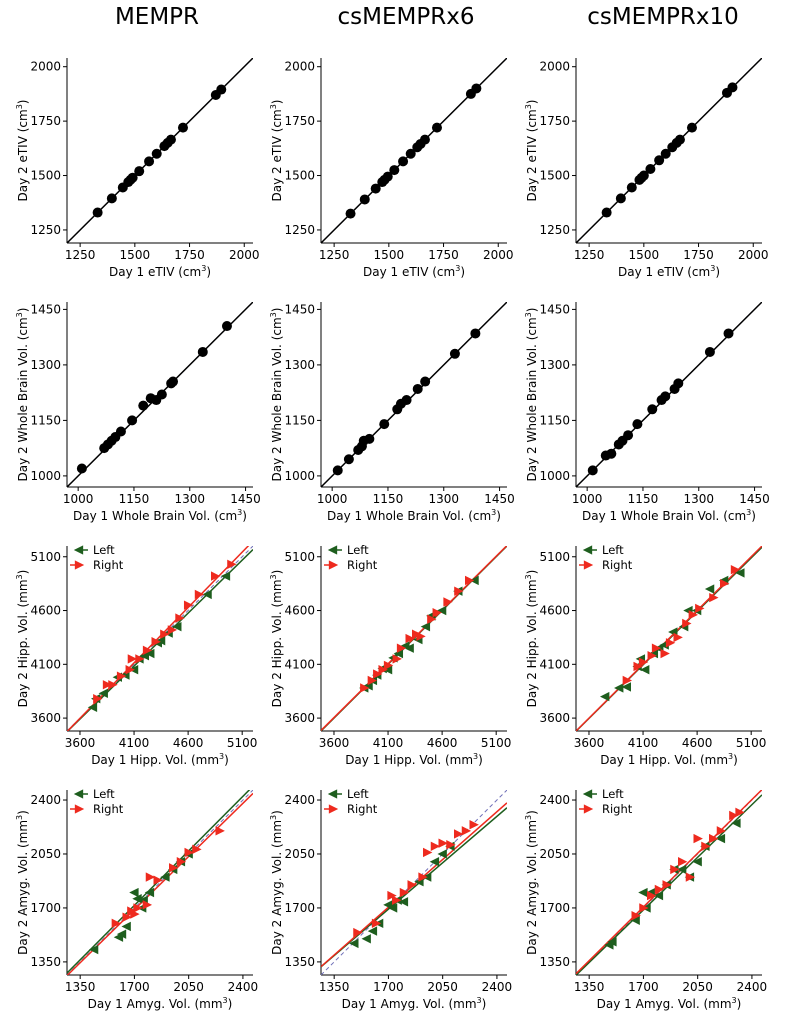 The image size is (790, 1026). I want to click on x-tick-label: 2050, so click(697, 987).